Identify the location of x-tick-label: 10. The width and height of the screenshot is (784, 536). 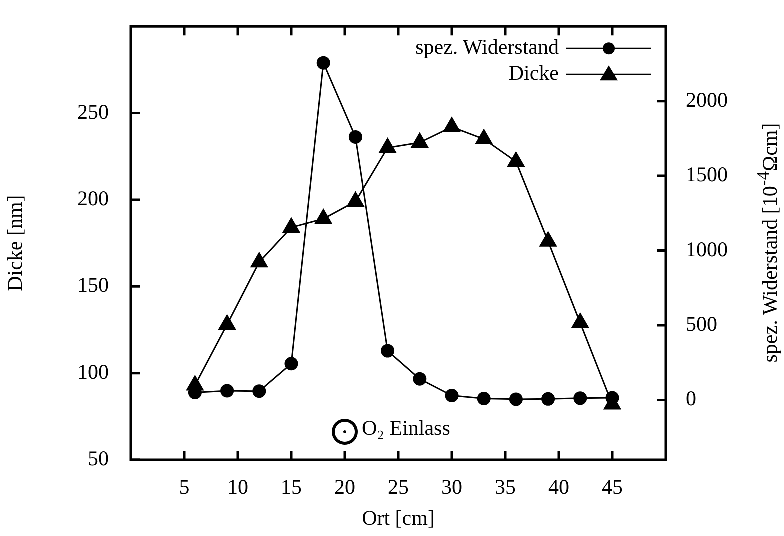
(238, 487).